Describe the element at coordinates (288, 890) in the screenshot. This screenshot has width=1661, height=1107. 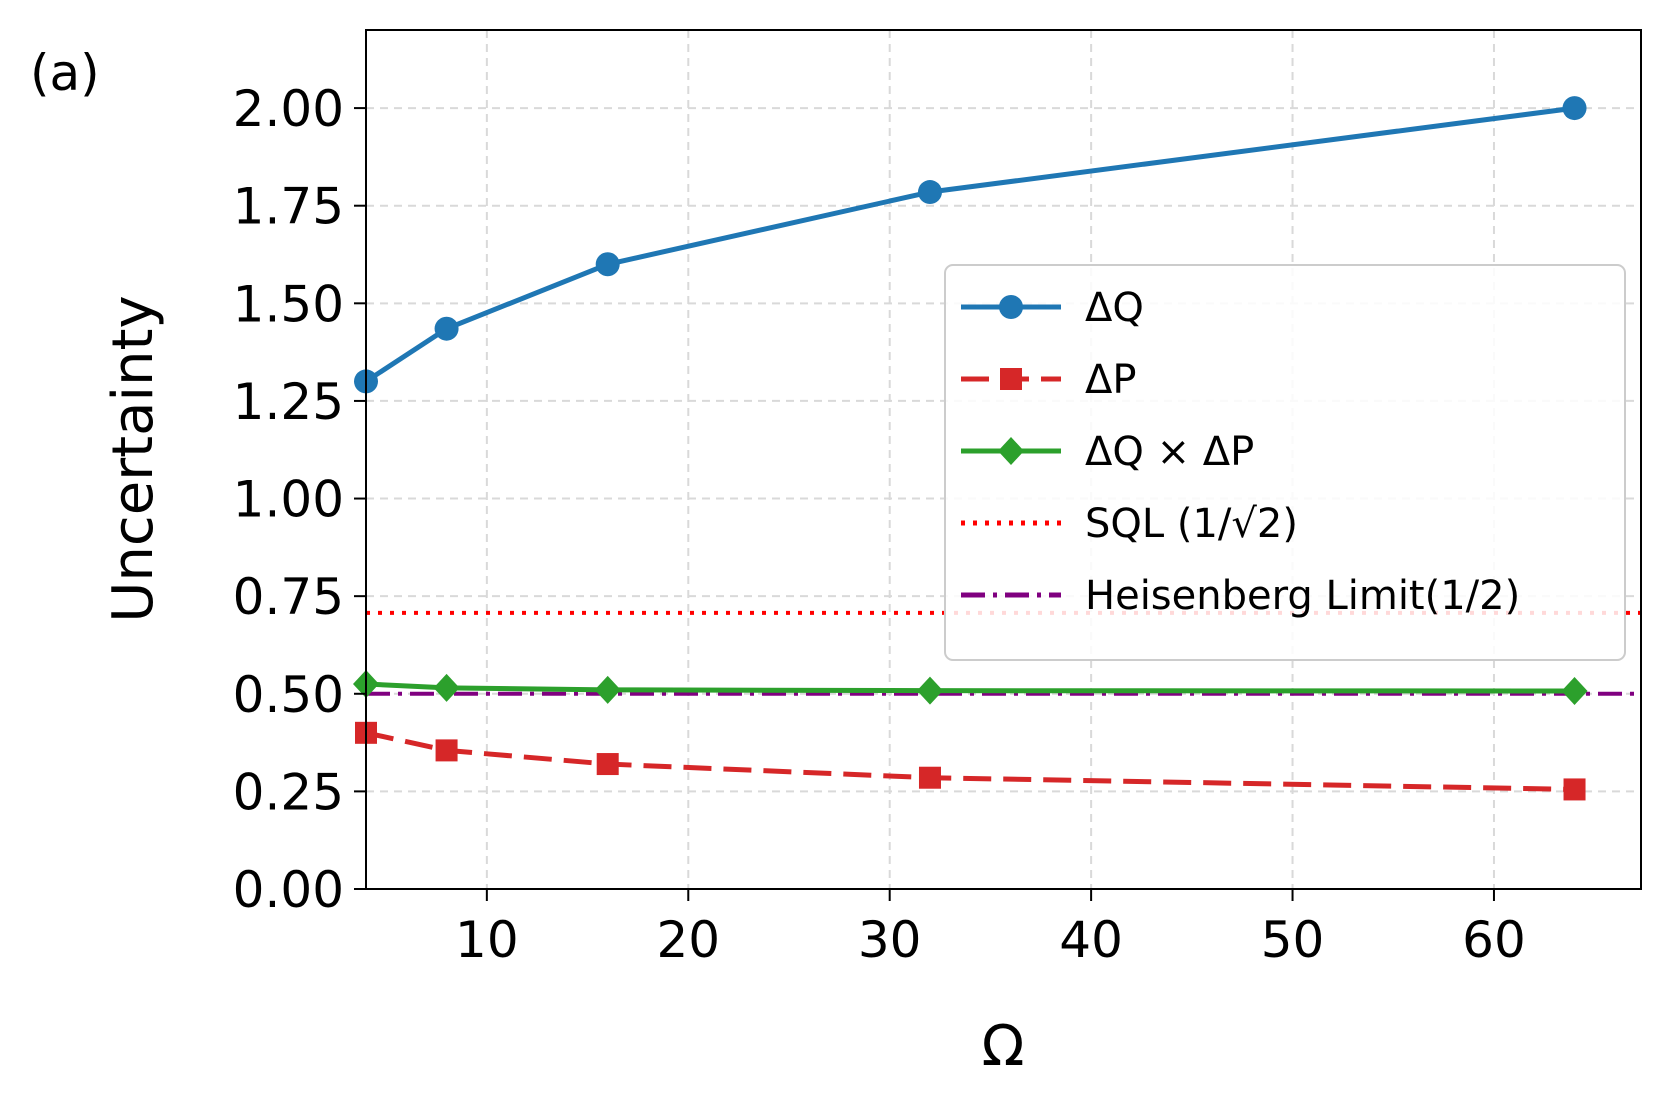
I see `y-tick-label: 0.00` at that location.